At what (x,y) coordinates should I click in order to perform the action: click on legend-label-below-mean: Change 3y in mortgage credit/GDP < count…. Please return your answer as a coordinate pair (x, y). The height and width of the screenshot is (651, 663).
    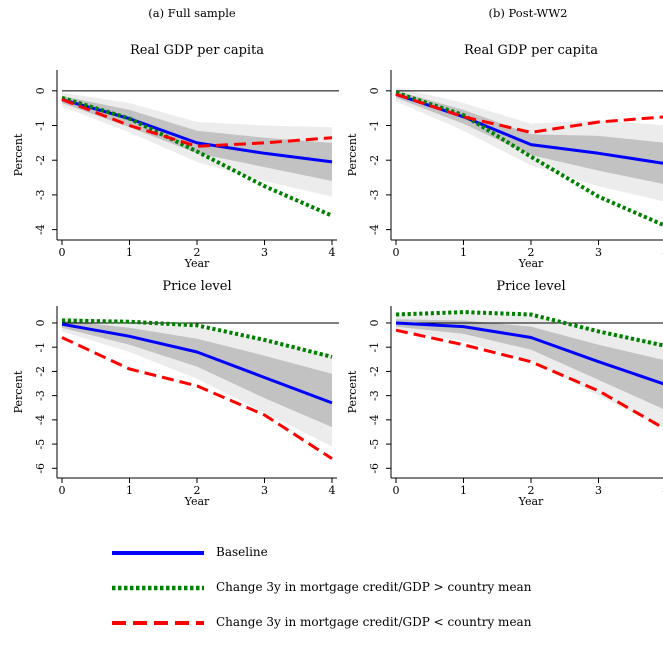
    Looking at the image, I should click on (373, 622).